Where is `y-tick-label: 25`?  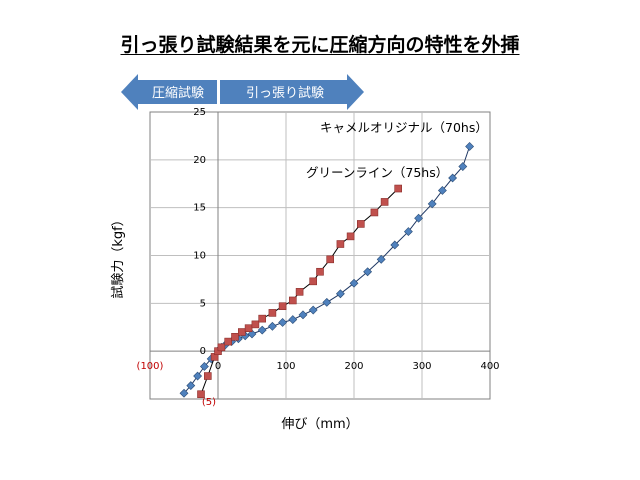
y-tick-label: 25 is located at coordinates (199, 112).